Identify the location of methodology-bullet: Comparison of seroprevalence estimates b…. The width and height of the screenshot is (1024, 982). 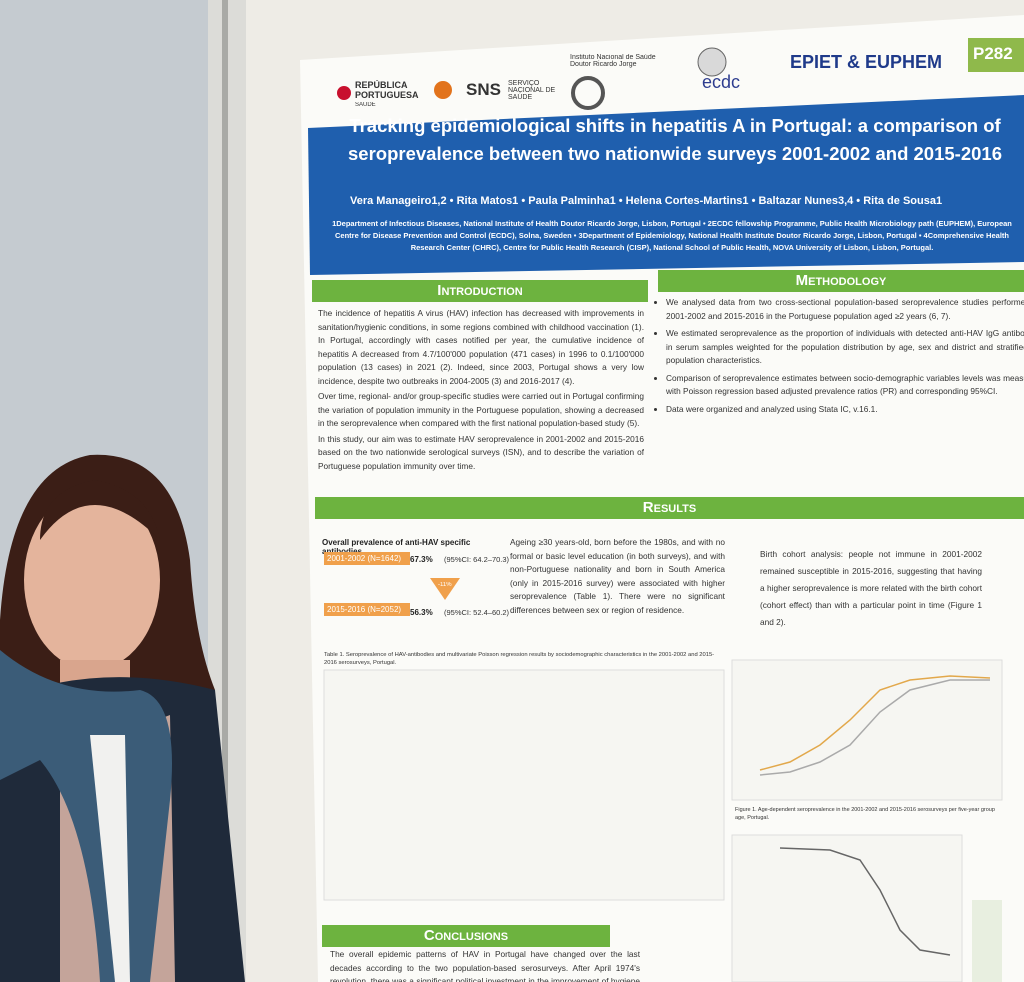
(845, 385).